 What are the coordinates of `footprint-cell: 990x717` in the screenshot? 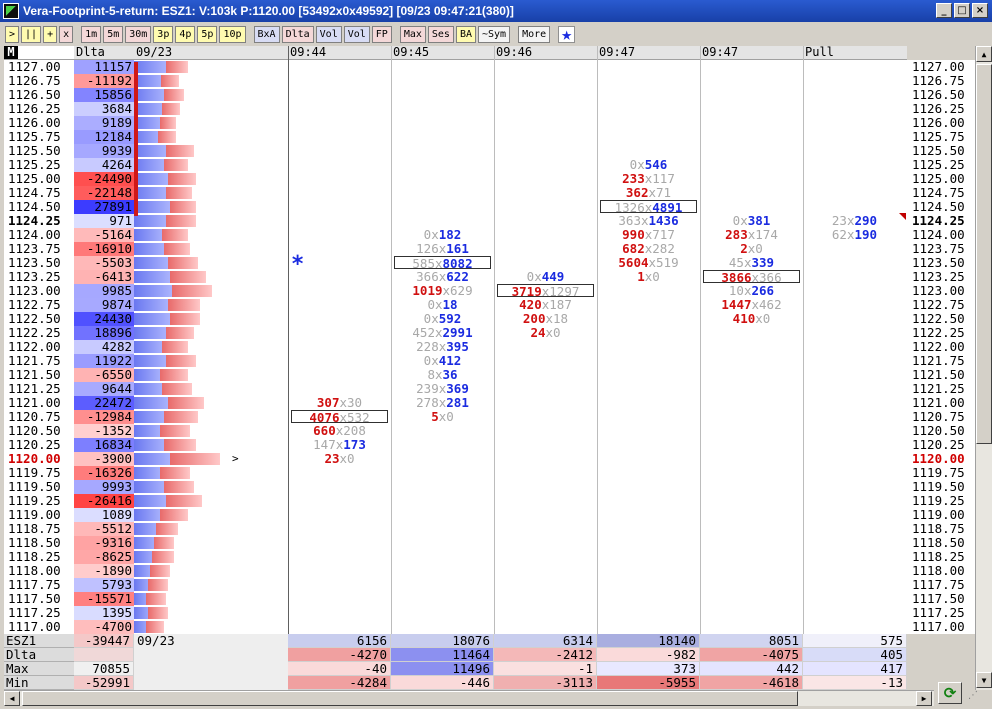 It's located at (648, 234).